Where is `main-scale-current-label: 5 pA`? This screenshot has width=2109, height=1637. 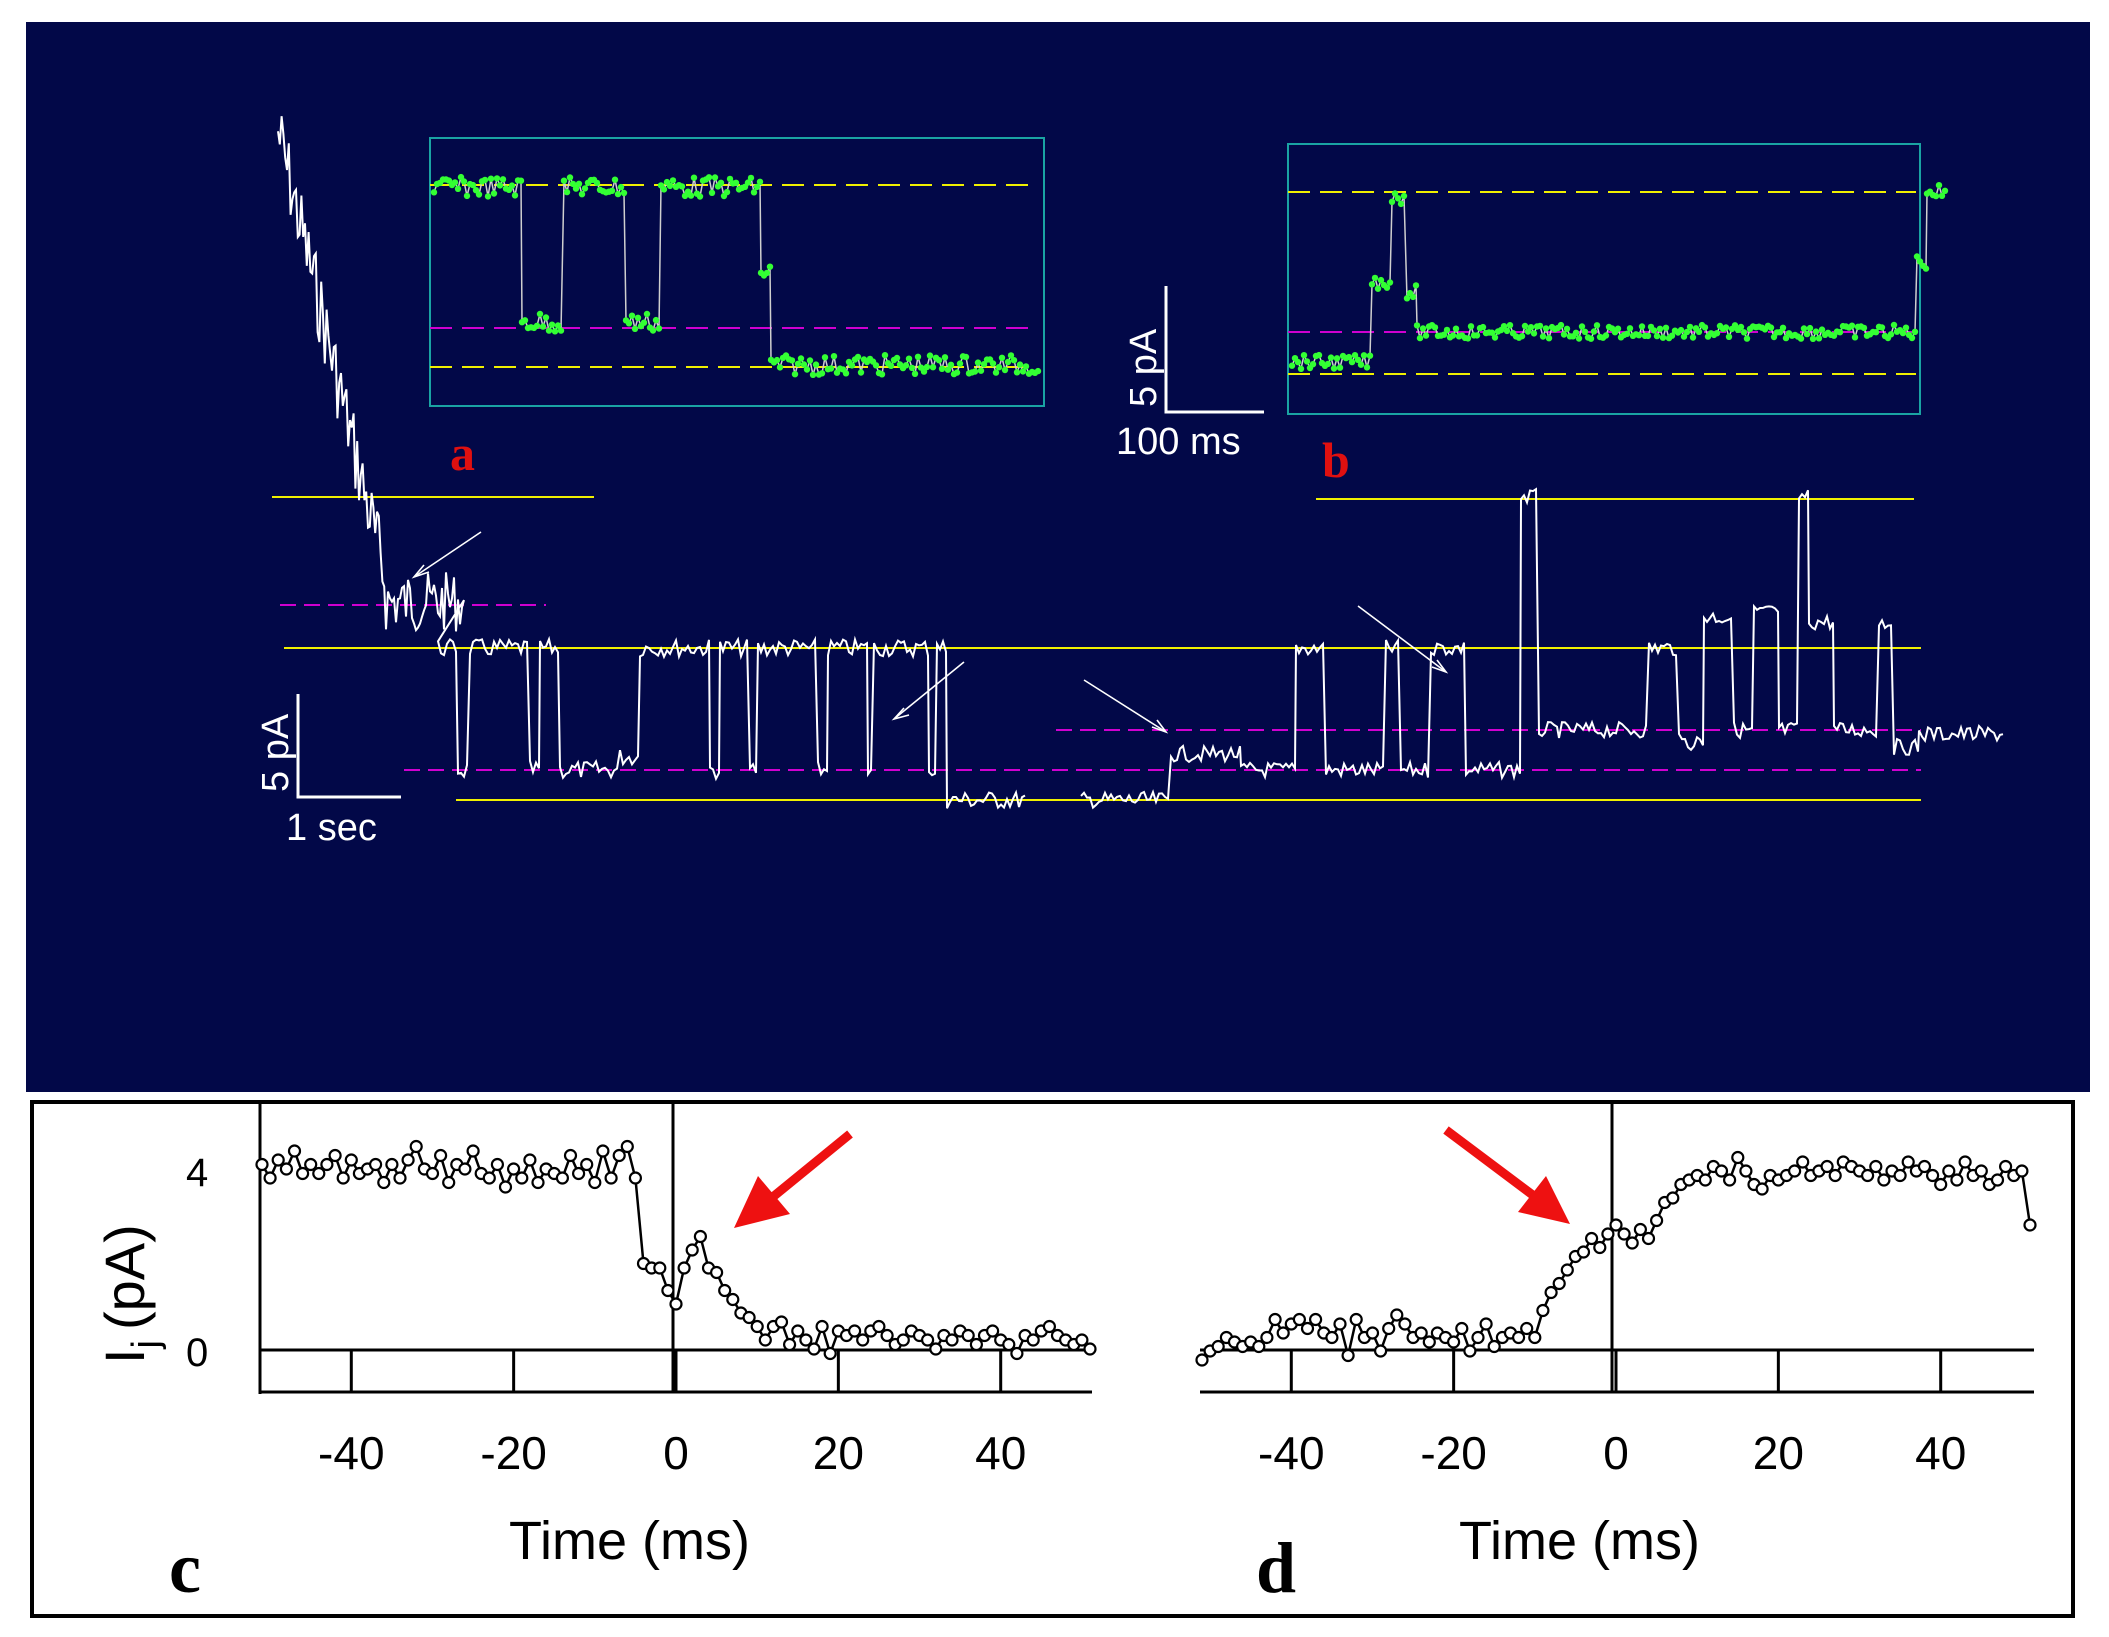
main-scale-current-label: 5 pA is located at coordinates (276, 752).